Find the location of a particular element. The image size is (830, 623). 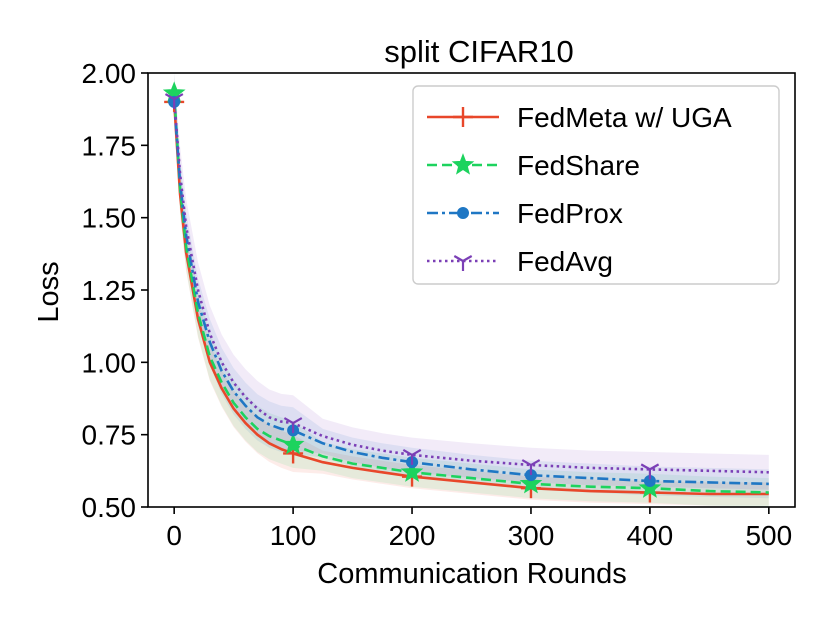

x-tick-label-2: 200 is located at coordinates (412, 535).